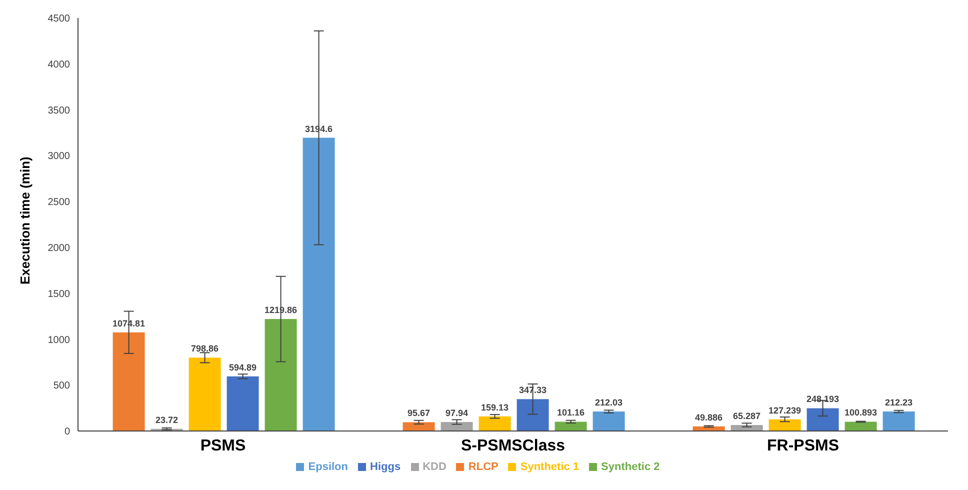 This screenshot has height=490, width=968. I want to click on y-axis-title: Execution time (min), so click(25, 220).